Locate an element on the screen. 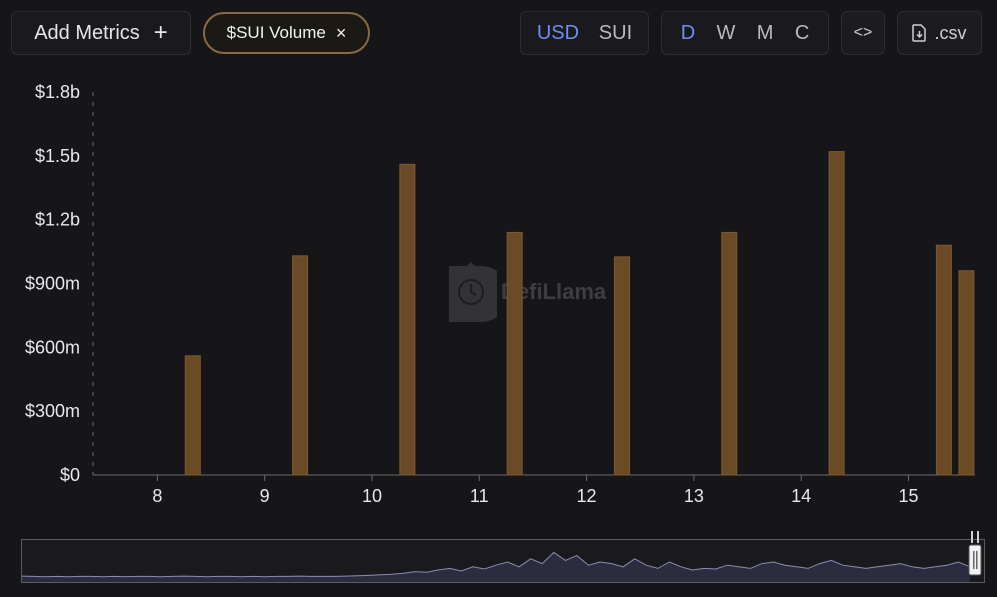 Image resolution: width=997 pixels, height=597 pixels. period-toggle: D W M C is located at coordinates (745, 33).